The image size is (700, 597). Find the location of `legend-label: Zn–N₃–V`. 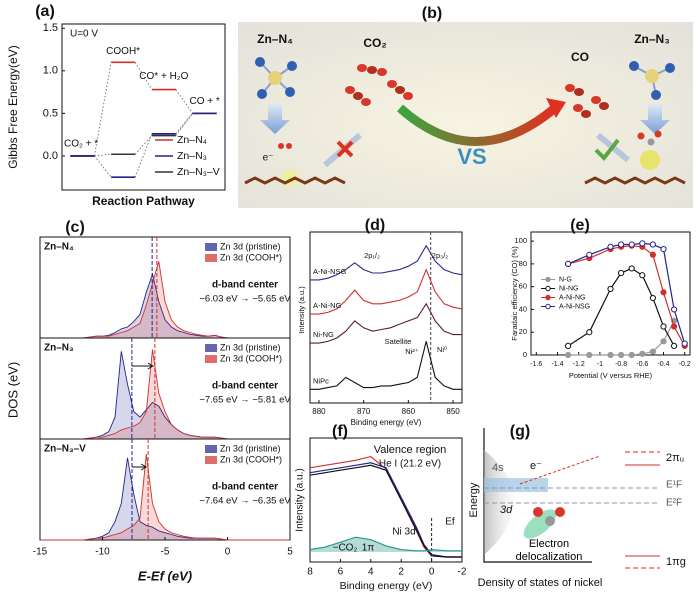

legend-label: Zn–N₃–V is located at coordinates (198, 172).